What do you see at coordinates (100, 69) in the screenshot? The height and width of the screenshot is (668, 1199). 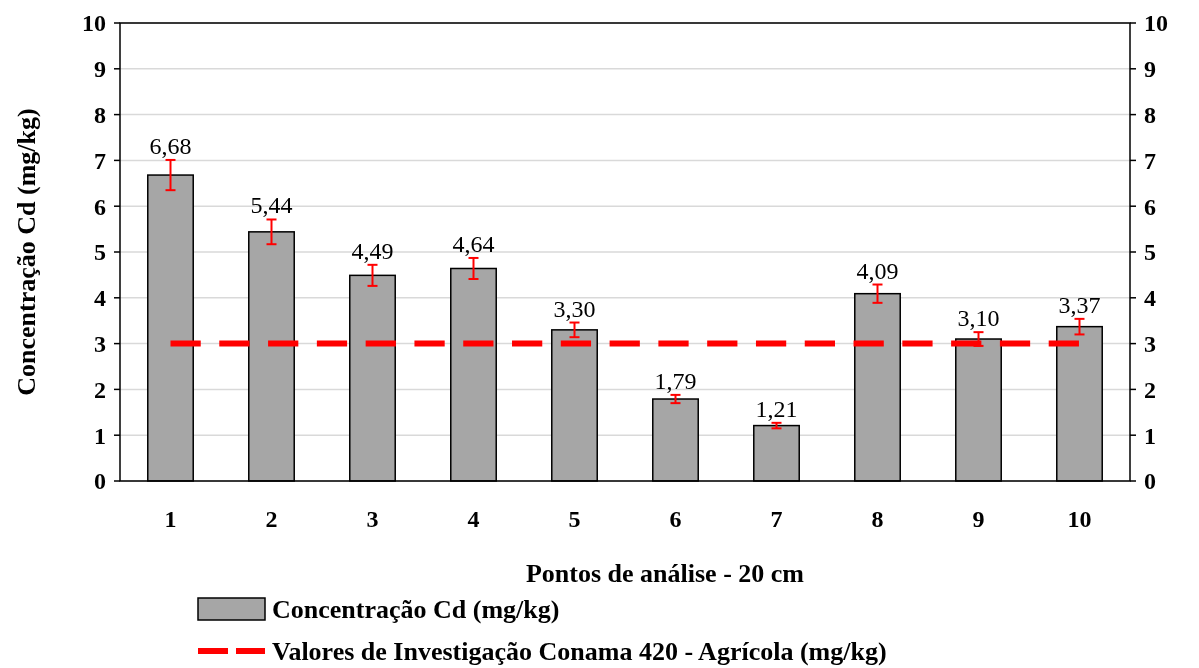 I see `y-tick-label: 9` at bounding box center [100, 69].